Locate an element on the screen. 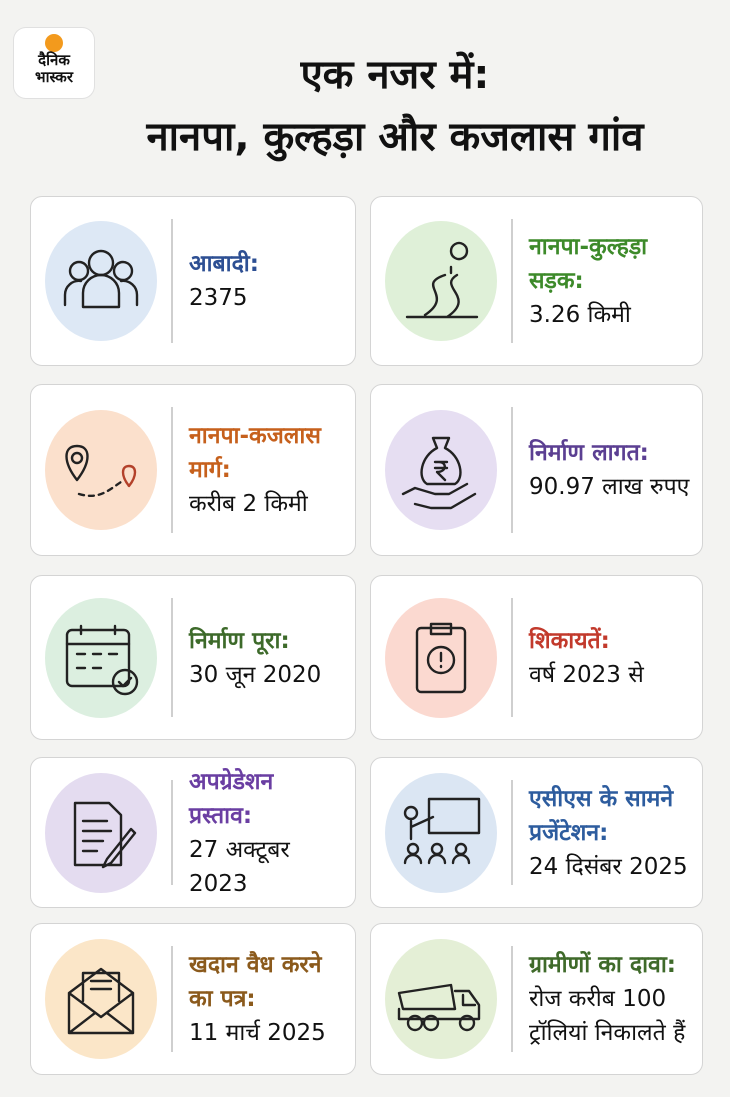 This screenshot has height=1097, width=730. card: एसीएस के सामने प्रजेंटेशन: 24 दिसंबर 2025 is located at coordinates (536, 832).